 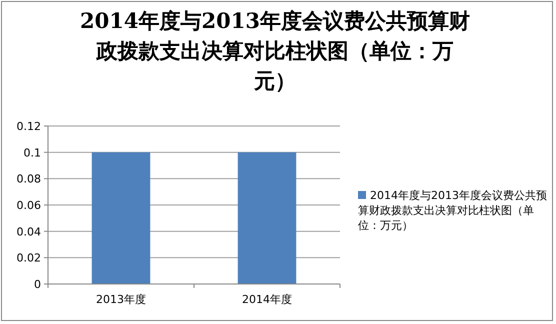 What do you see at coordinates (121, 299) in the screenshot?
I see `x-tick-label: 2013年度` at bounding box center [121, 299].